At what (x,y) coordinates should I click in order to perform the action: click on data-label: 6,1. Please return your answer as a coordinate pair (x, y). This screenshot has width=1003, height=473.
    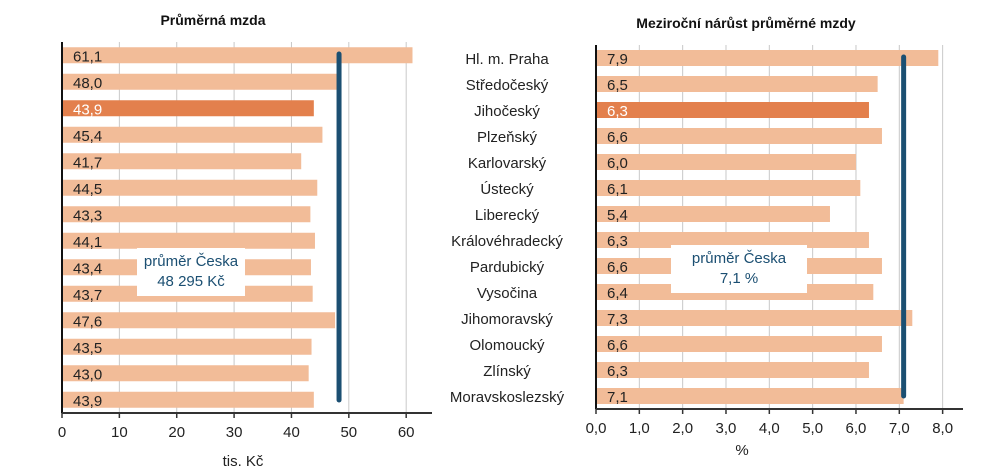
    Looking at the image, I should click on (617, 189).